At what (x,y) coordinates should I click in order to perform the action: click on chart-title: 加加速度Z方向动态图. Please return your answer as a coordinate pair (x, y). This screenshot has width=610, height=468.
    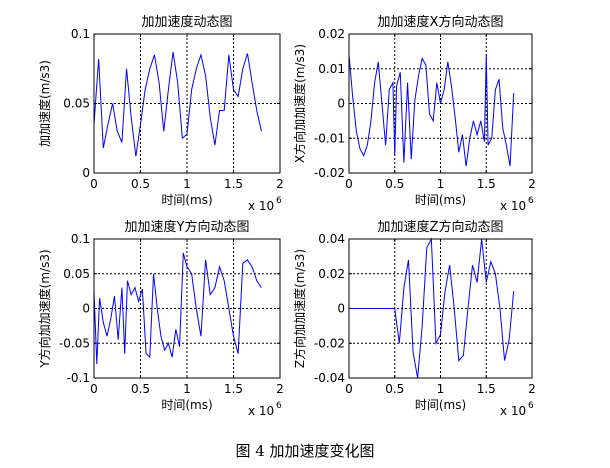
    Looking at the image, I should click on (441, 227).